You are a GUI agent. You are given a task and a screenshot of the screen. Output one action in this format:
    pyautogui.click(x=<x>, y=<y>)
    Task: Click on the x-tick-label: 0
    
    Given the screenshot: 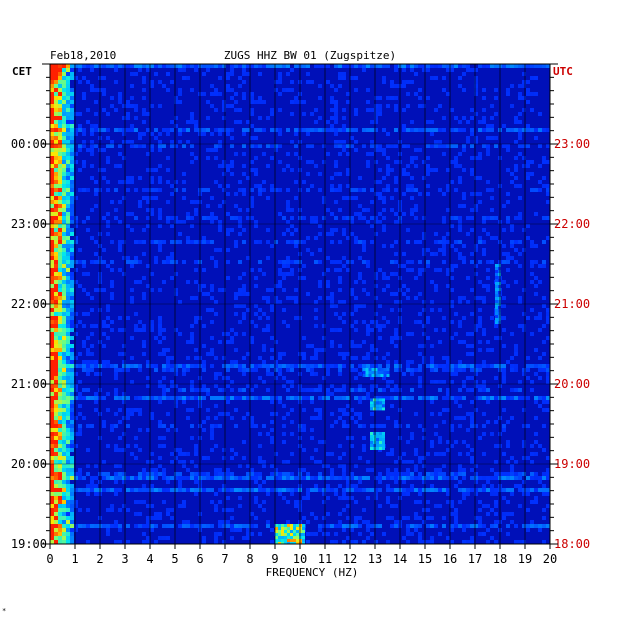 What is the action you would take?
    pyautogui.click(x=49, y=559)
    